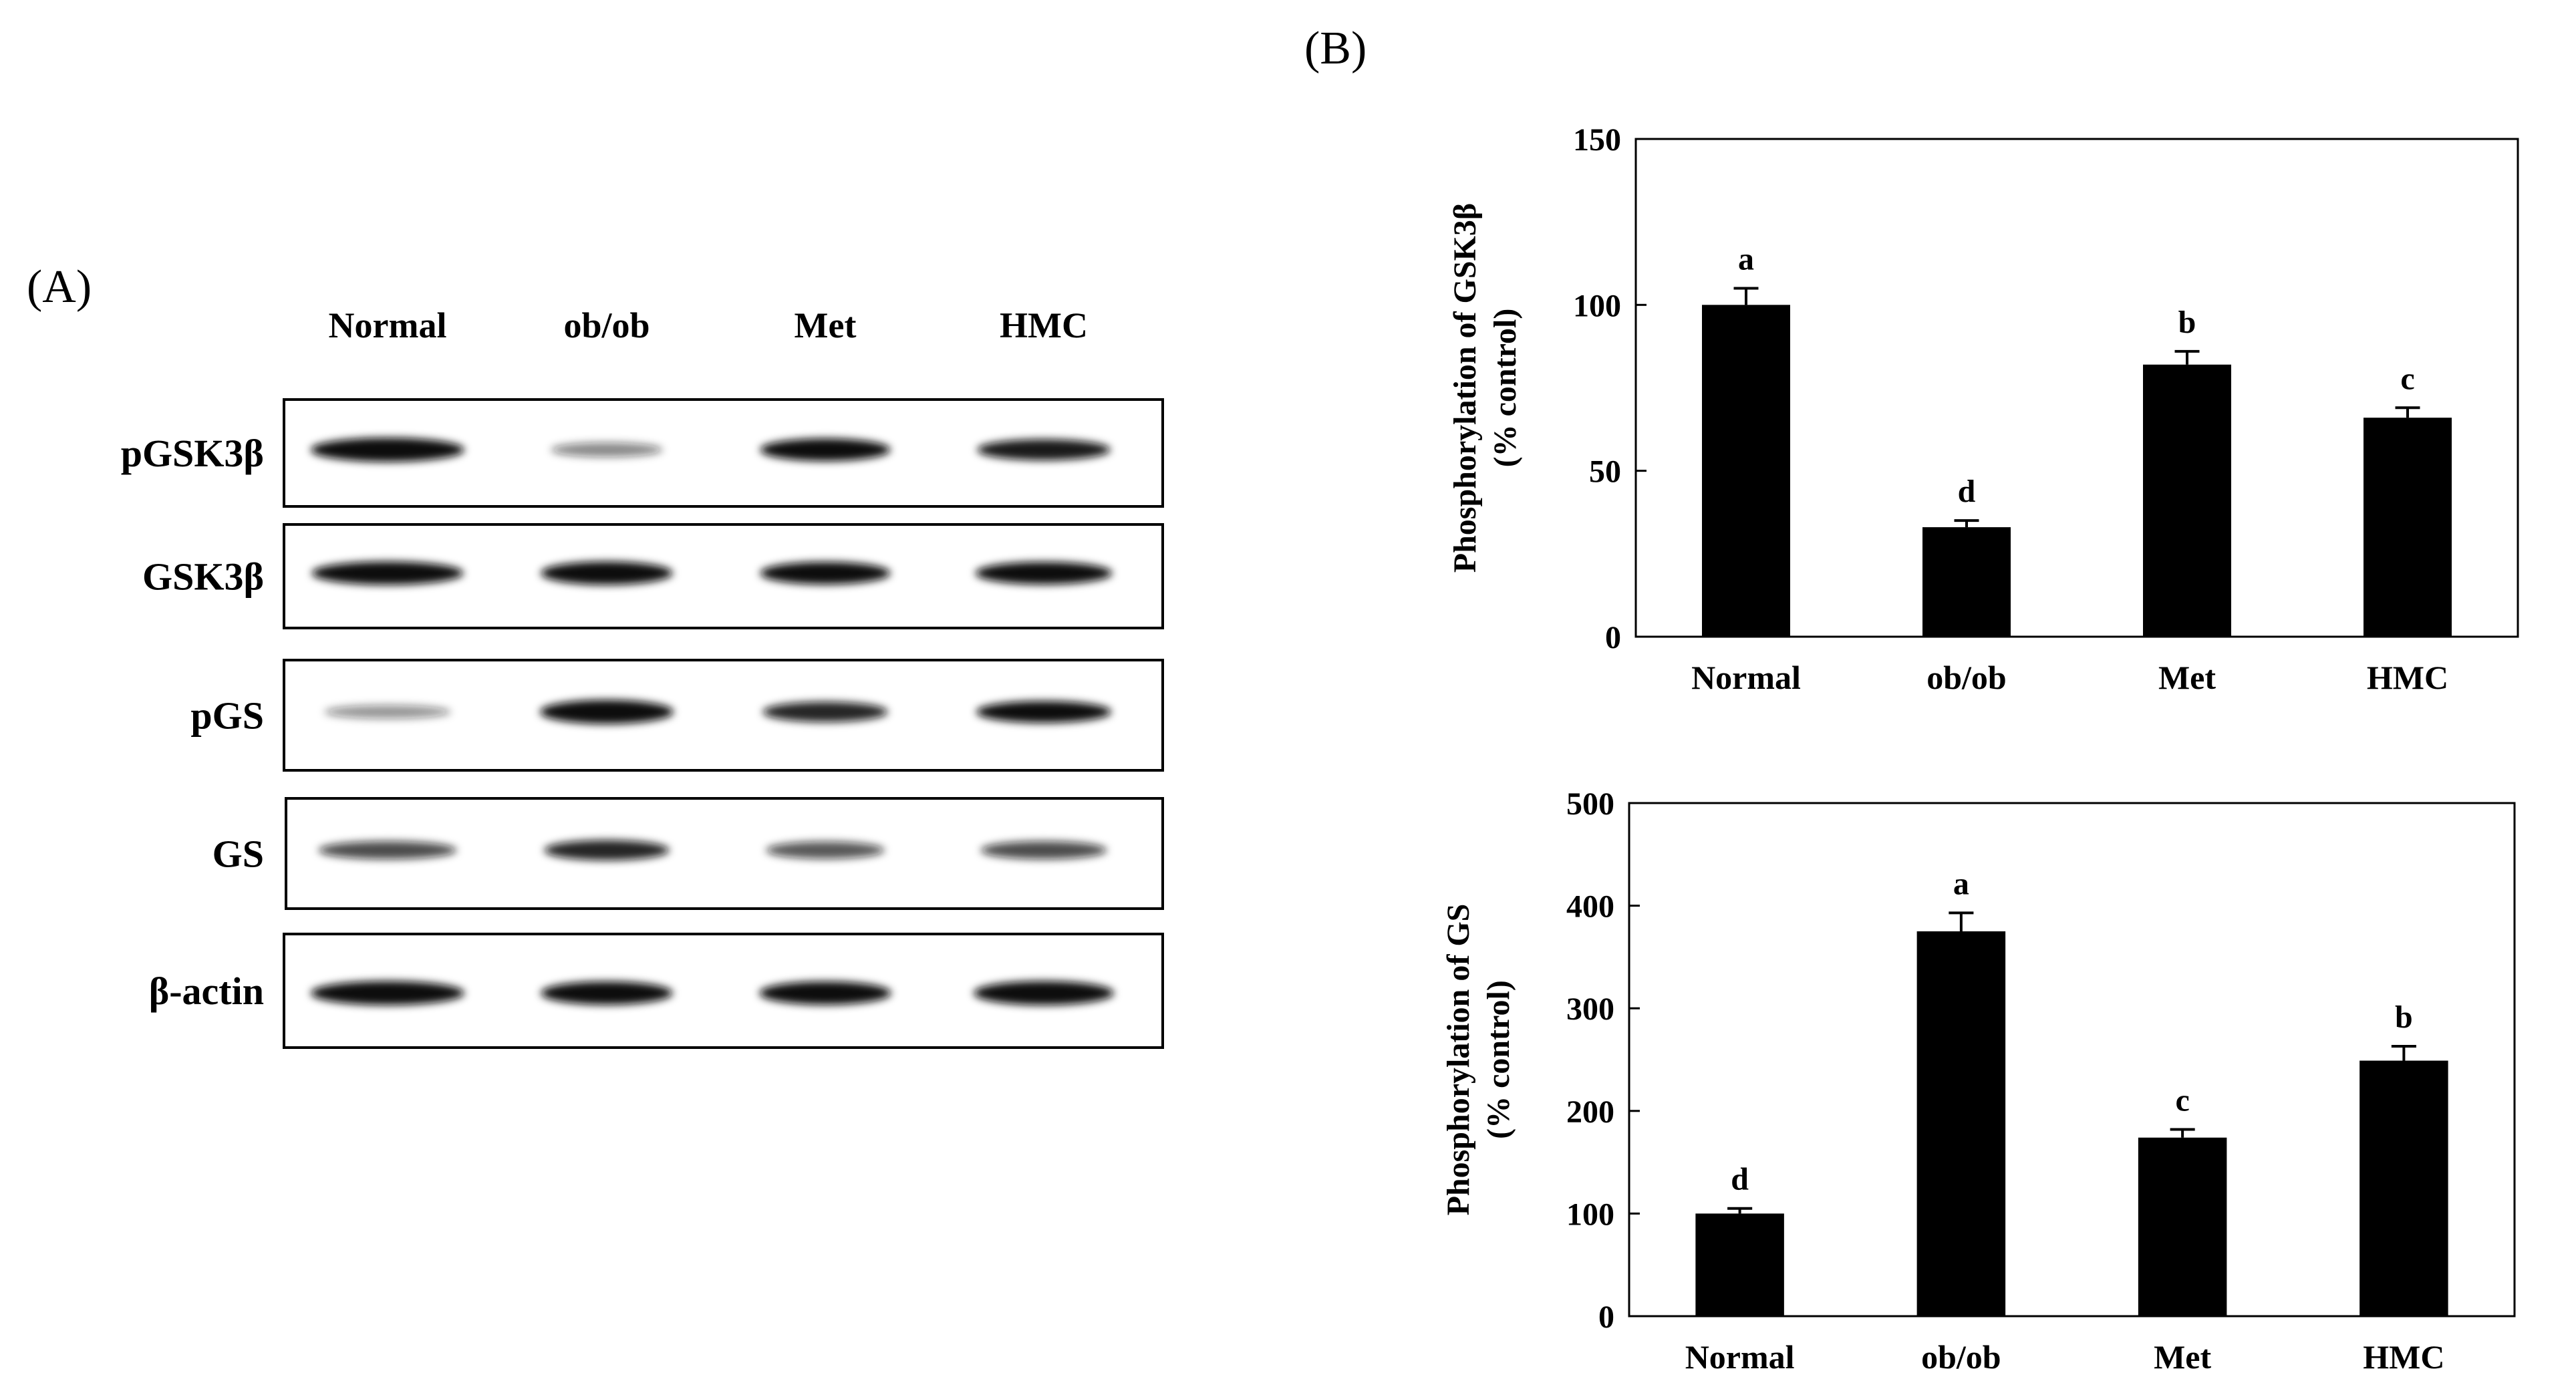 The width and height of the screenshot is (2576, 1393). What do you see at coordinates (677, 715) in the screenshot?
I see `blot-pgs: pGS` at bounding box center [677, 715].